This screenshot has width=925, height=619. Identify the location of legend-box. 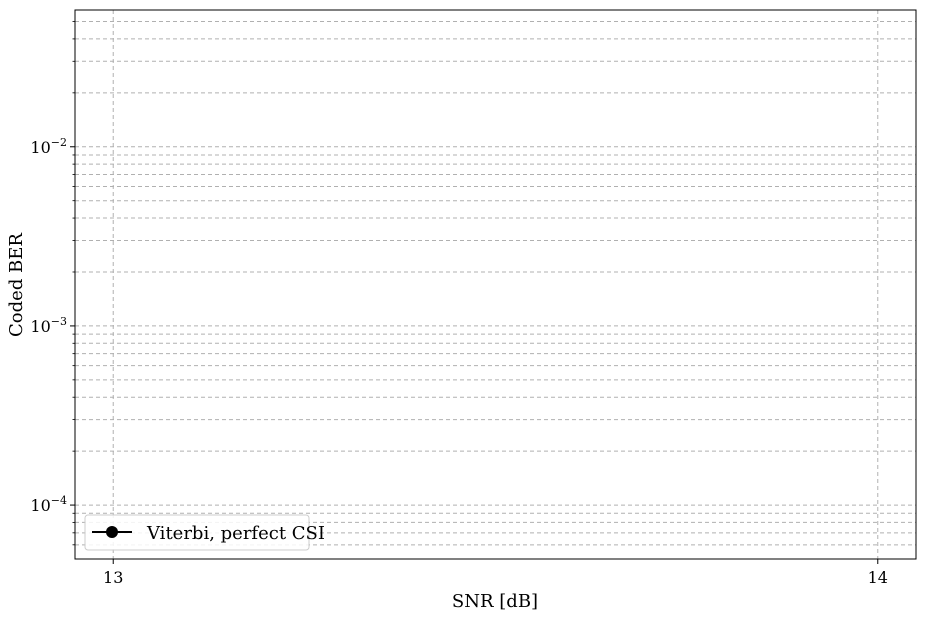
(197, 532).